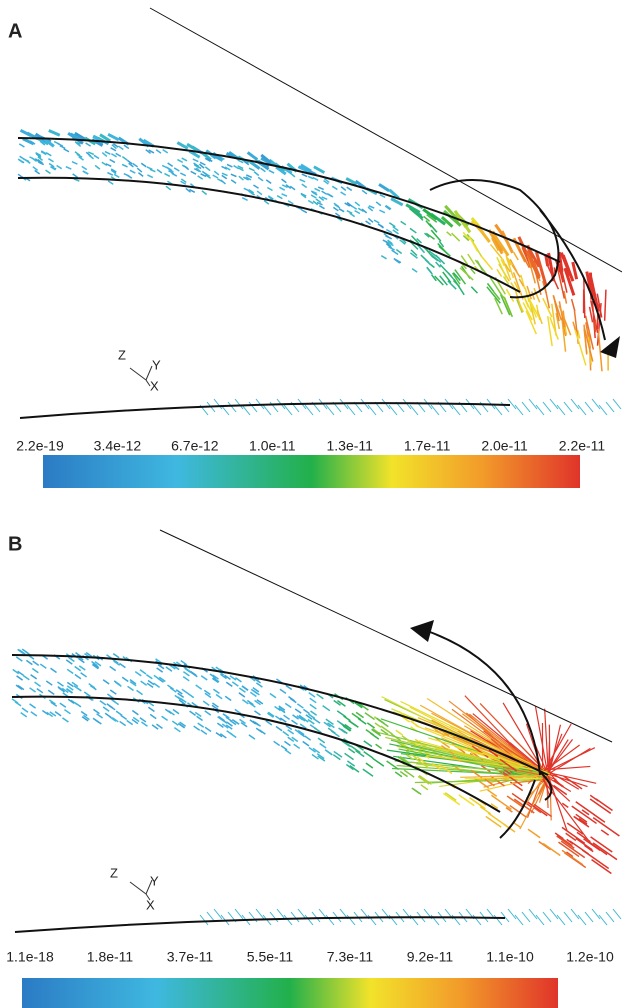 The height and width of the screenshot is (1008, 622). I want to click on colorbar-label: 6.7e-12, so click(195, 446).